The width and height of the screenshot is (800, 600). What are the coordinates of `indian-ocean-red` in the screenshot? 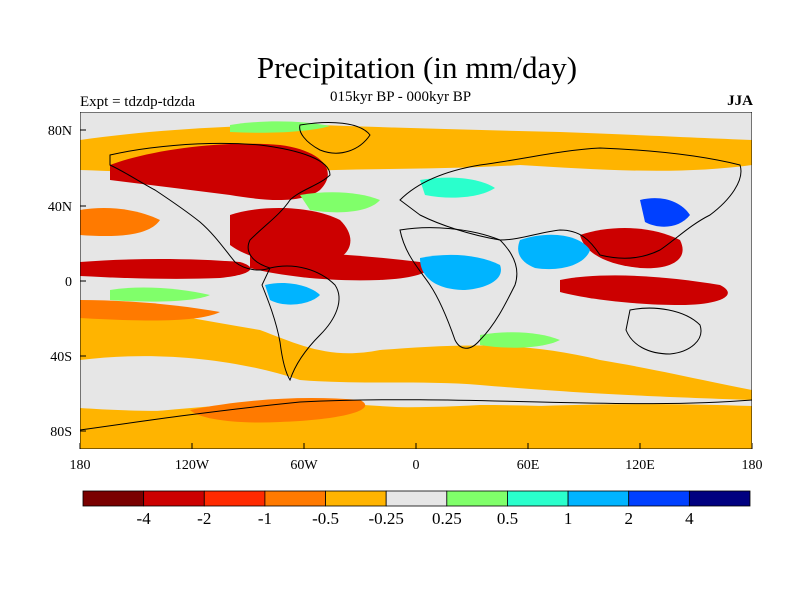 It's located at (644, 290).